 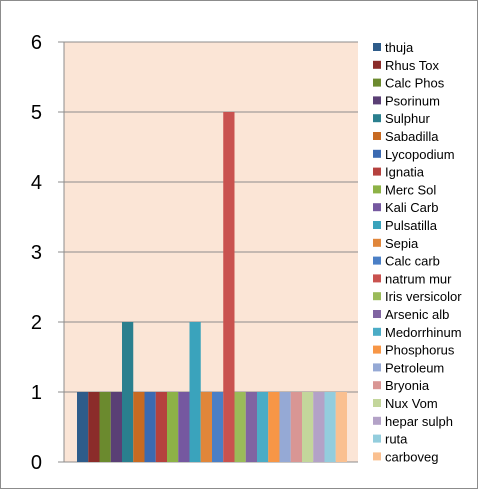 I want to click on legend-label: Kali Carb, so click(x=411, y=207).